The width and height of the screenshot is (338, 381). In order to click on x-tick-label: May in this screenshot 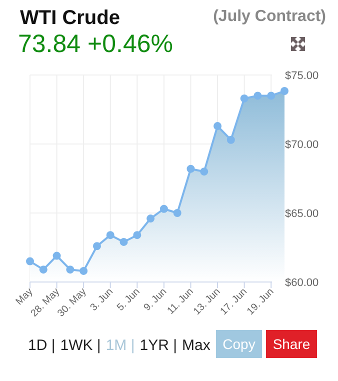, I will do `click(25, 297)`.